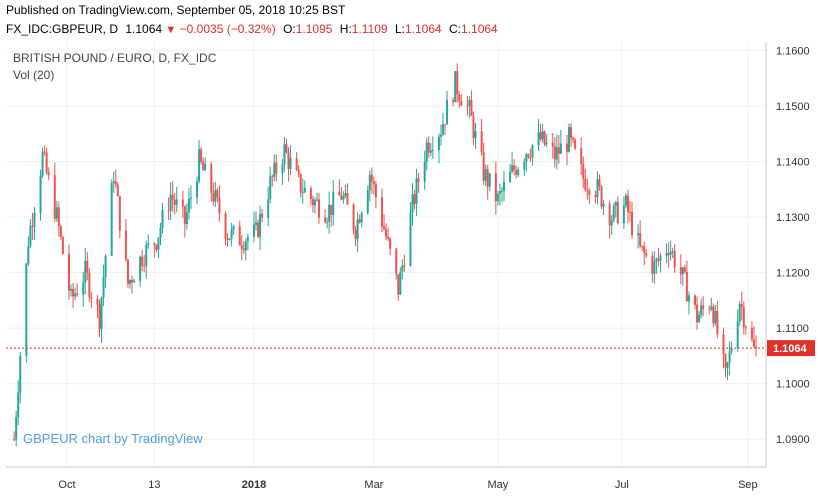 The height and width of the screenshot is (503, 818). What do you see at coordinates (345, 29) in the screenshot?
I see `high-label: H:` at bounding box center [345, 29].